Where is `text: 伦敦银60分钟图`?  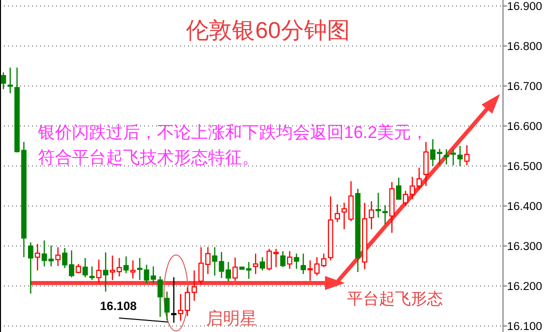 text: 伦敦银60分钟图 is located at coordinates (268, 30).